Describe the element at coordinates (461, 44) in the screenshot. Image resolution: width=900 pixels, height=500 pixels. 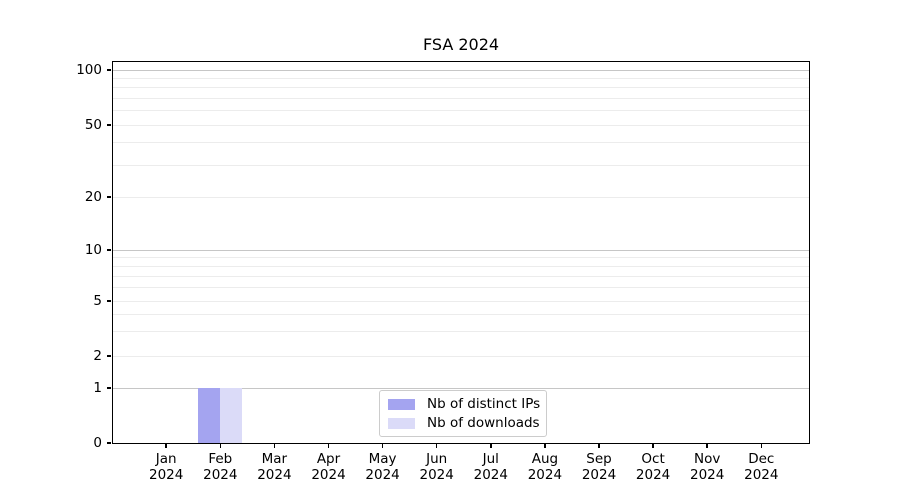
I see `chart-title: FSA 2024` at that location.